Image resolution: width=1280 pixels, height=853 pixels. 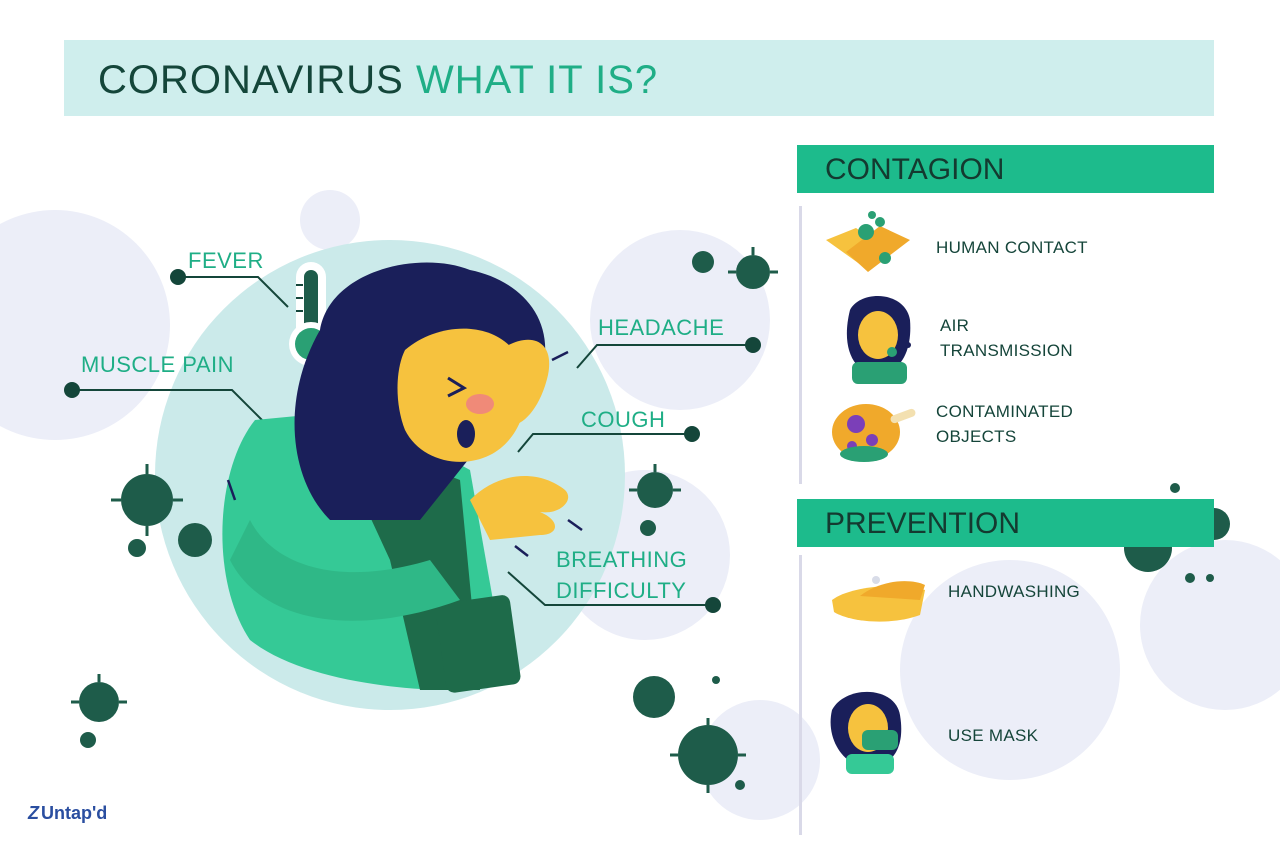 I want to click on contaminated-food-icon, so click(x=874, y=433).